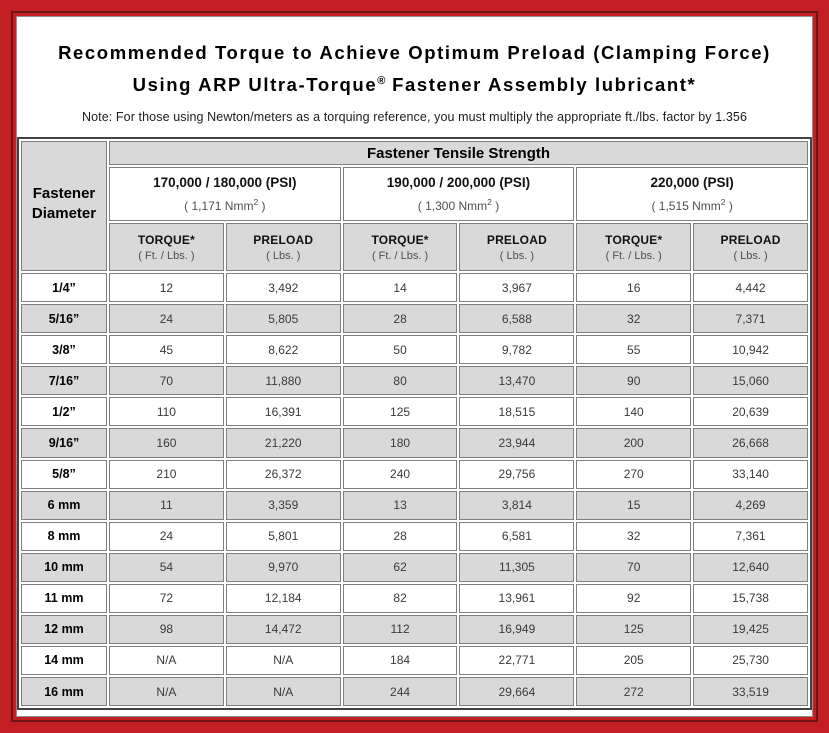 The width and height of the screenshot is (829, 733). I want to click on torque-value-cell: 80, so click(400, 381).